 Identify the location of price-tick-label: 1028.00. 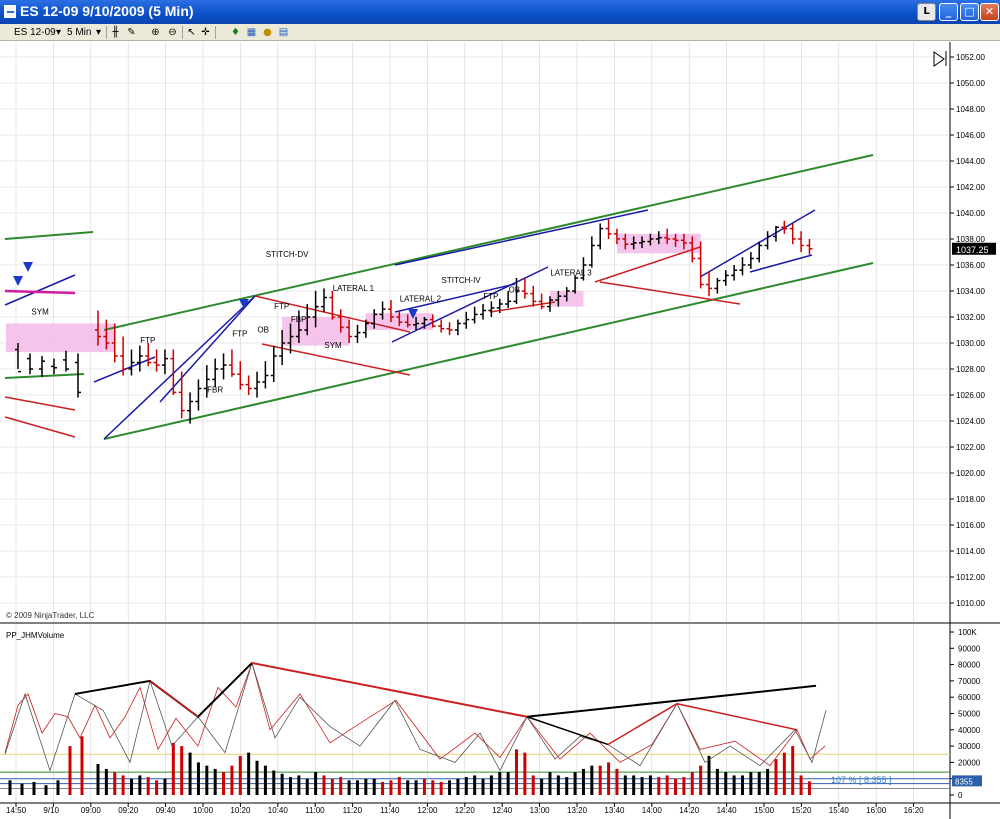
(970, 369).